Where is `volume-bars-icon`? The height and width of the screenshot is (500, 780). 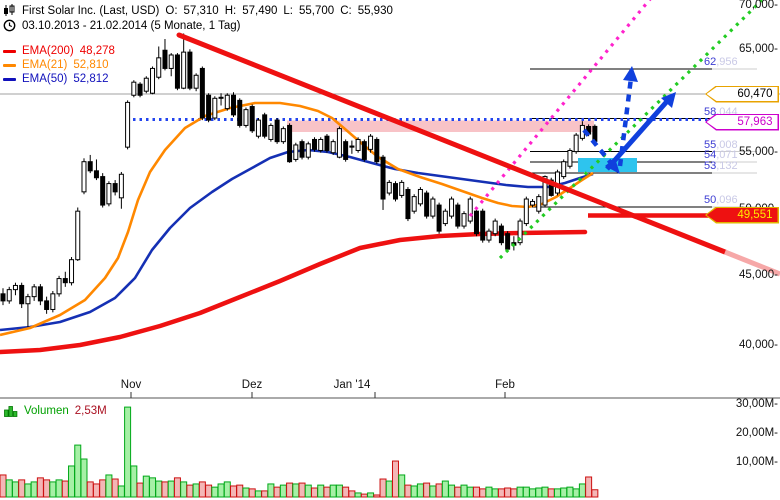 volume-bars-icon is located at coordinates (11, 411).